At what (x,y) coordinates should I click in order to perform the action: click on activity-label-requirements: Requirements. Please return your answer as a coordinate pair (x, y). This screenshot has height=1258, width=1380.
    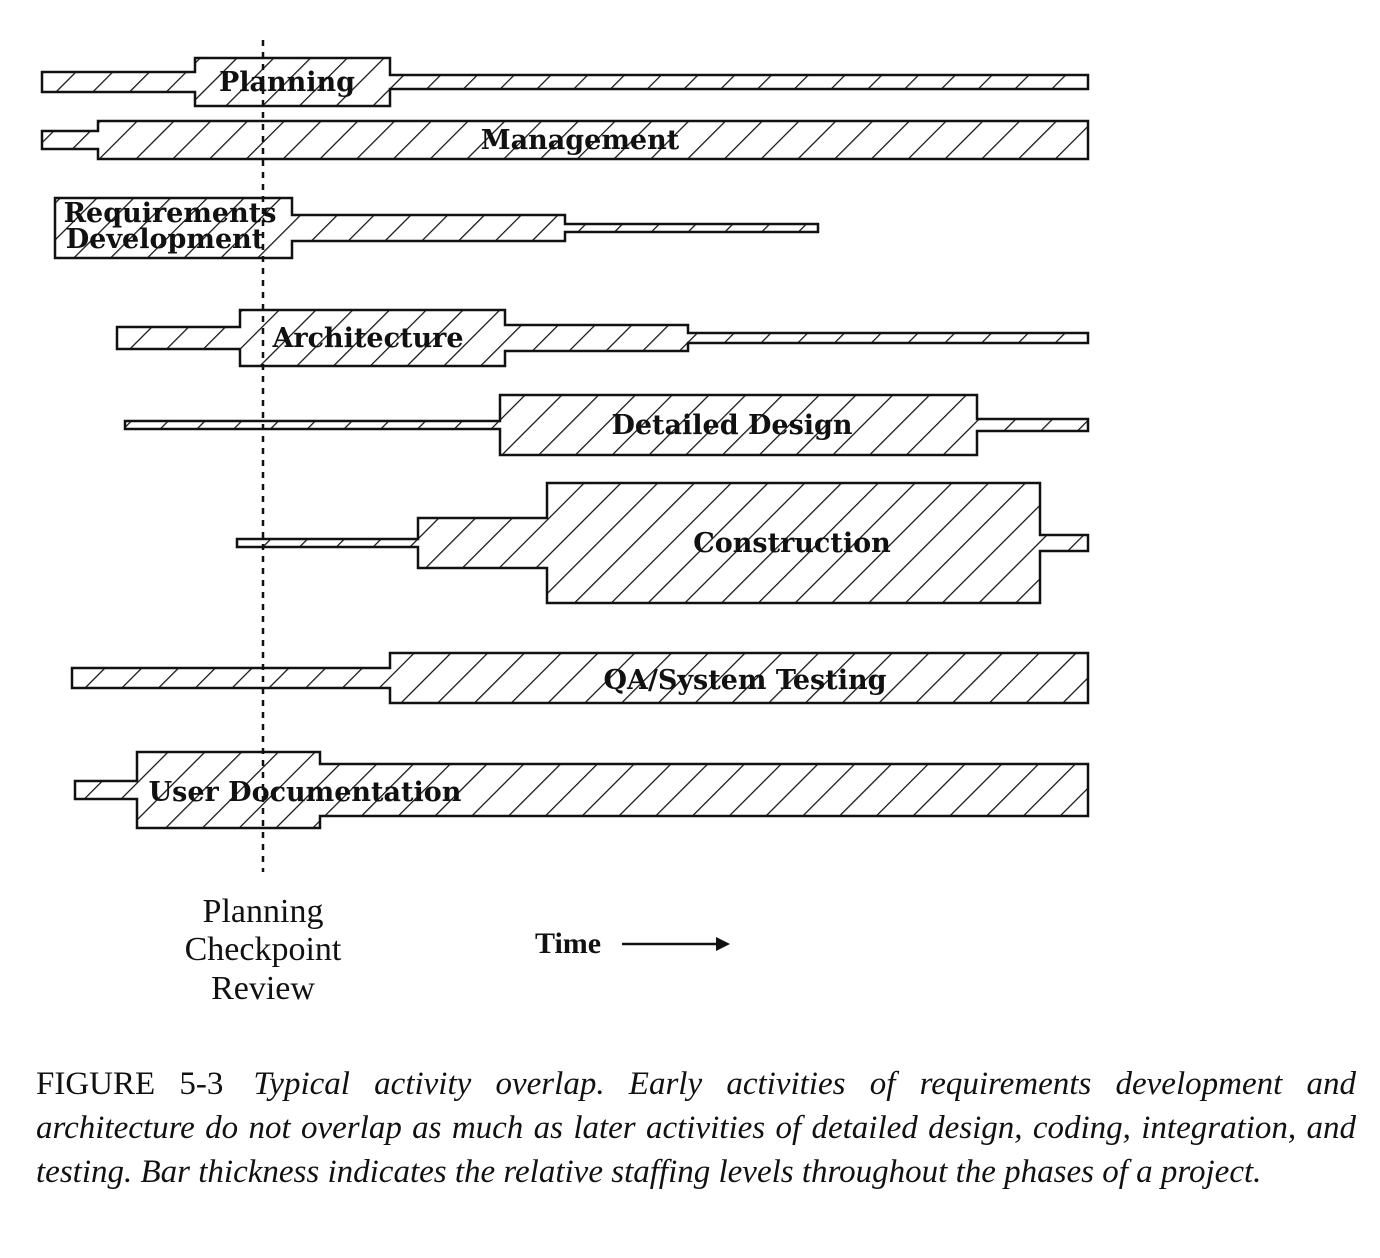
    Looking at the image, I should click on (170, 213).